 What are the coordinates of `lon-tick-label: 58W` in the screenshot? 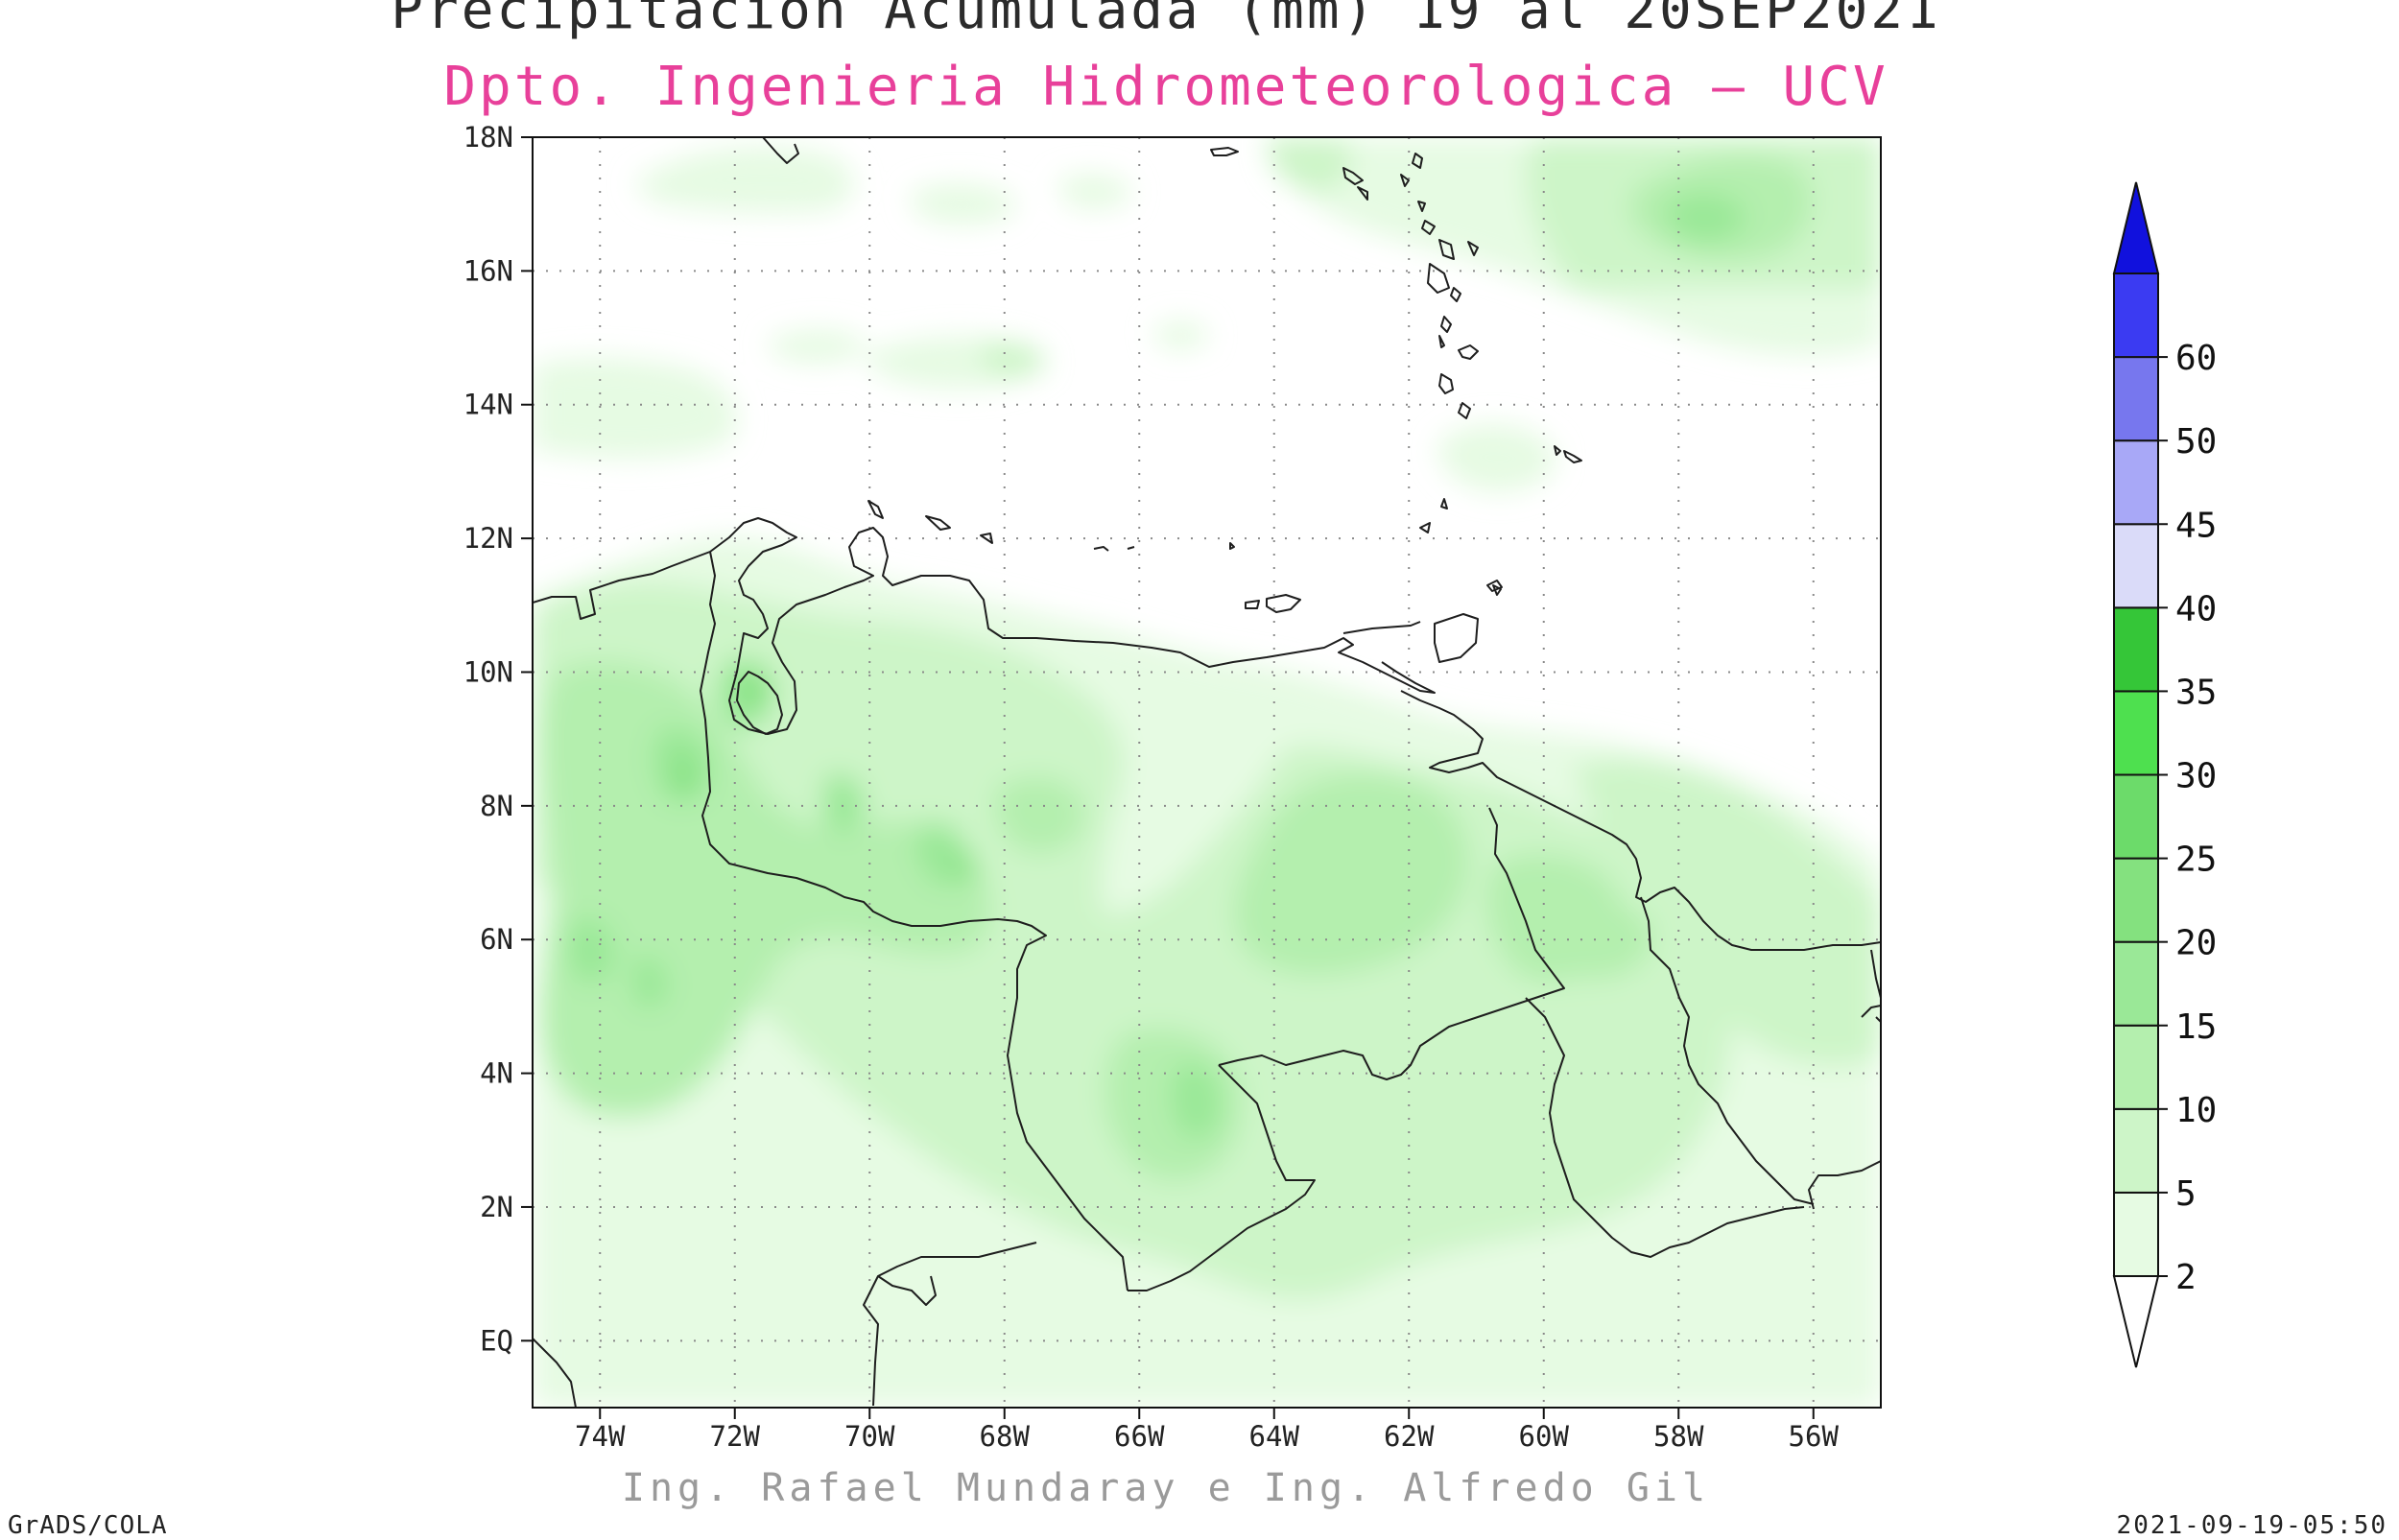 It's located at (1679, 1436).